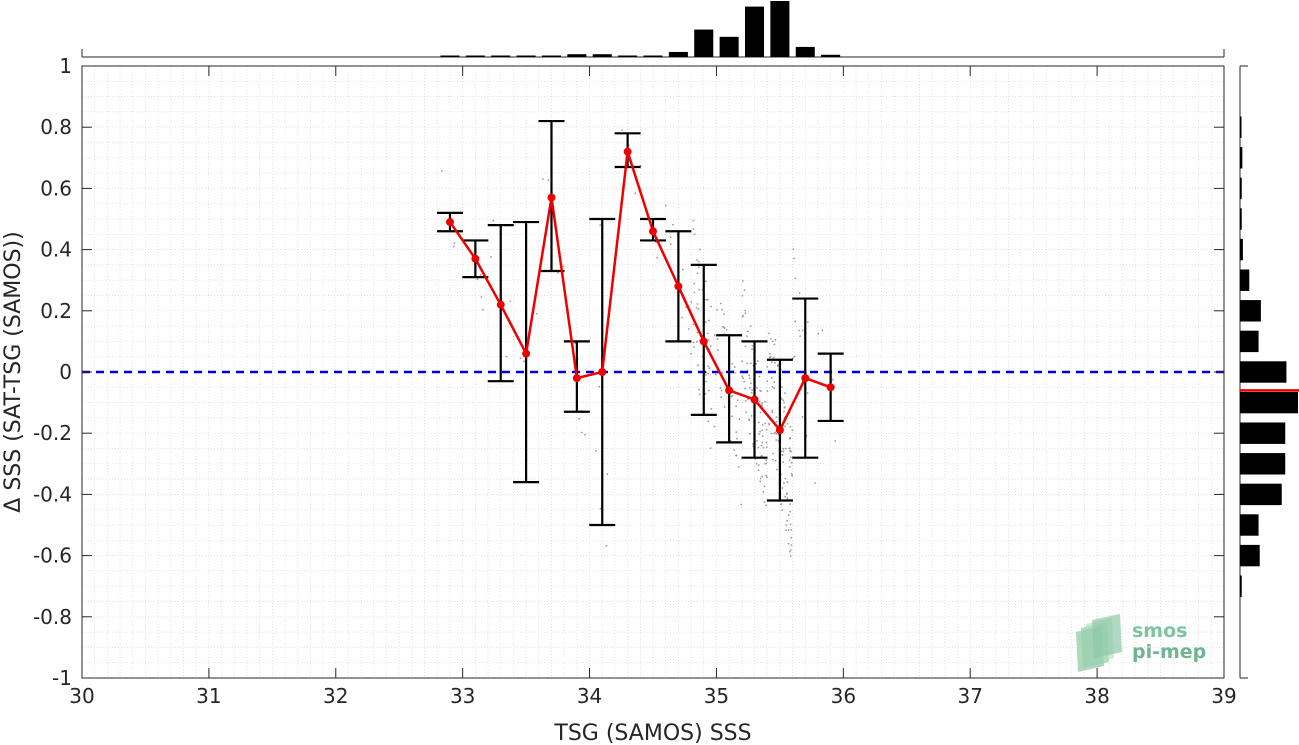 The image size is (1299, 745). Describe the element at coordinates (716, 696) in the screenshot. I see `x-tick-label: 35` at that location.